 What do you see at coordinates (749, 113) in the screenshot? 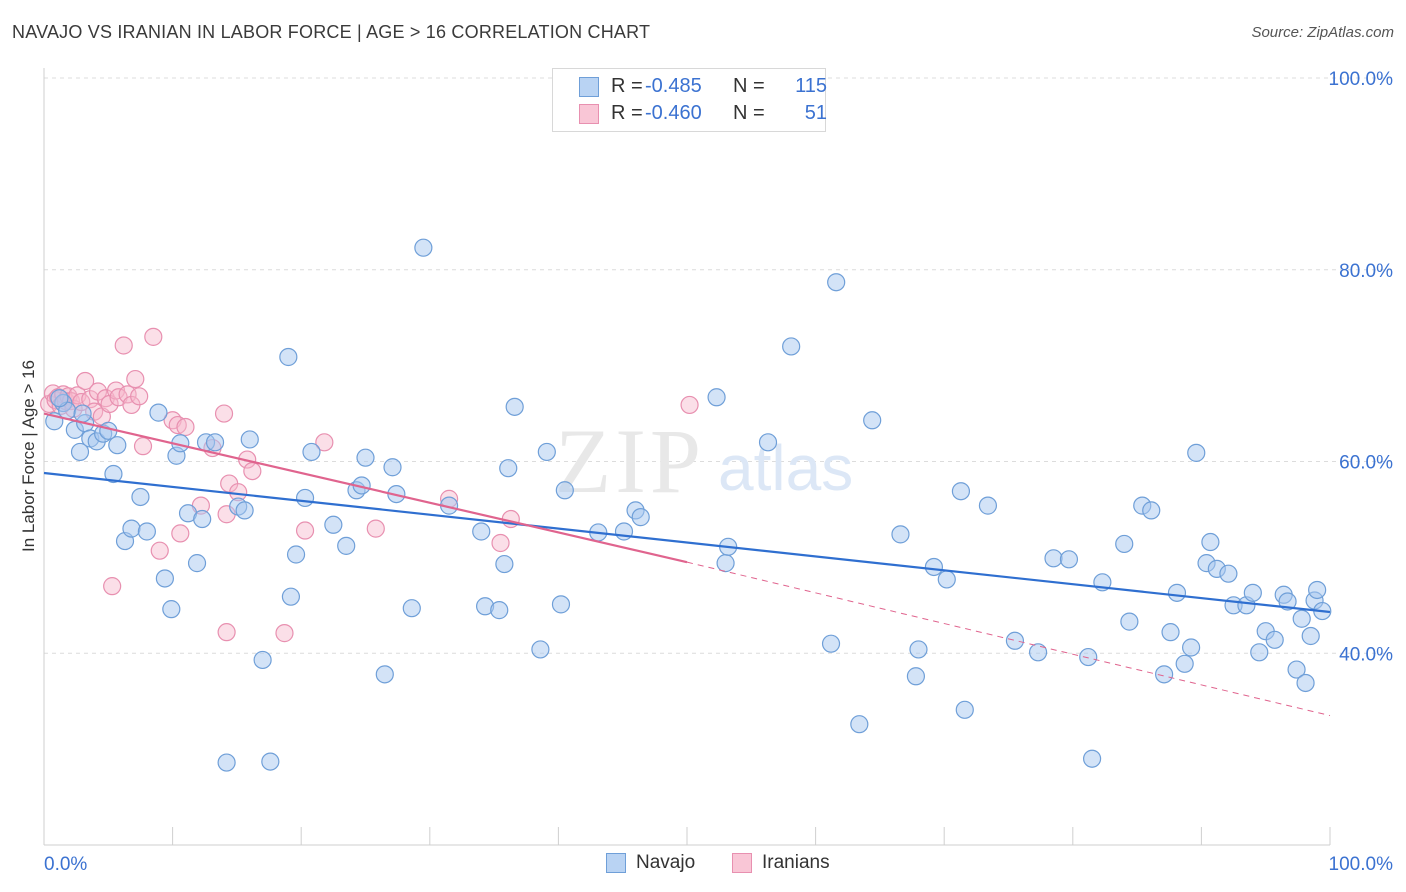
I see `n-label: N =` at bounding box center [749, 113].